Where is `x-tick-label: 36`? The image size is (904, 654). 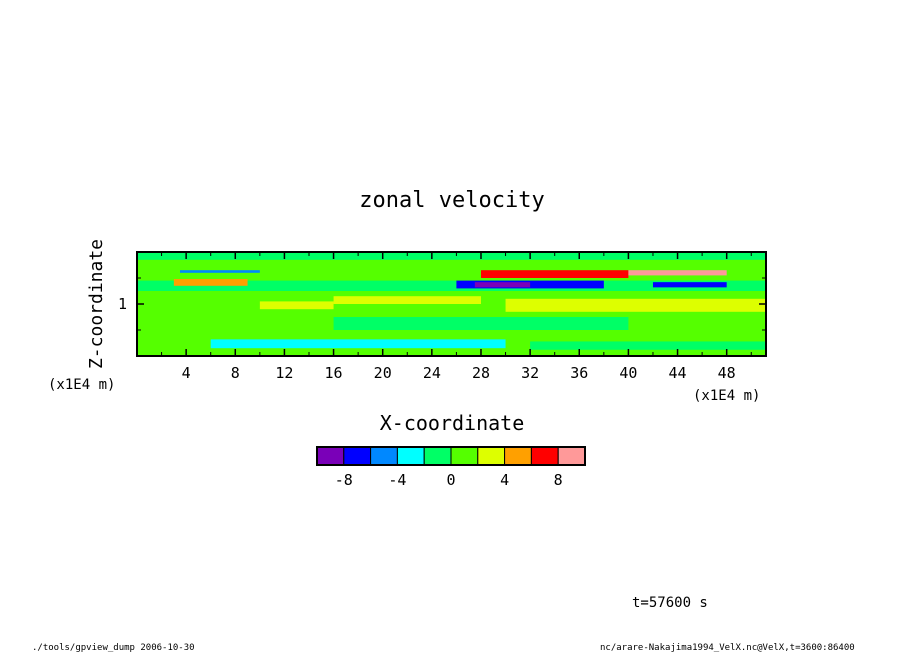
x-tick-label: 36 is located at coordinates (579, 373).